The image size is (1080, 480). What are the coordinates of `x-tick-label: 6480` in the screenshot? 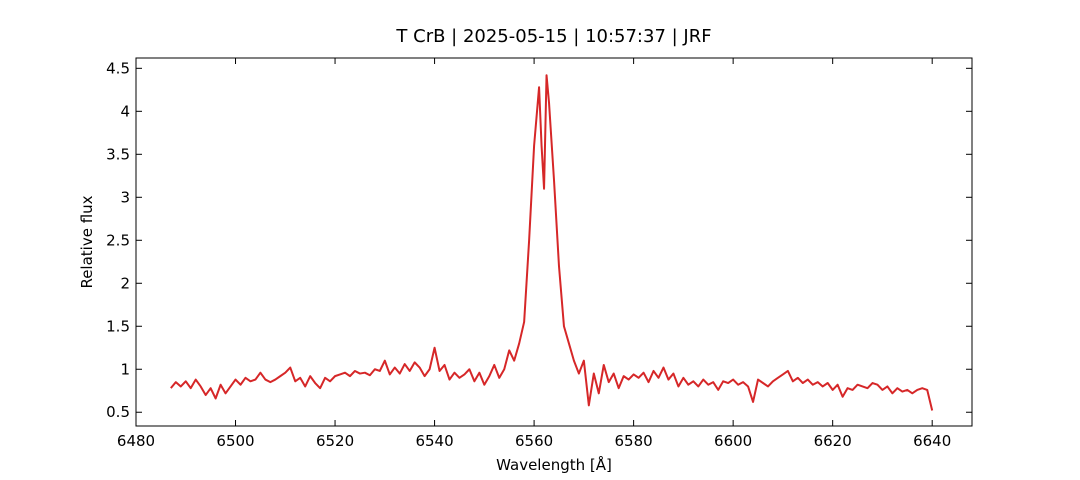 It's located at (136, 441).